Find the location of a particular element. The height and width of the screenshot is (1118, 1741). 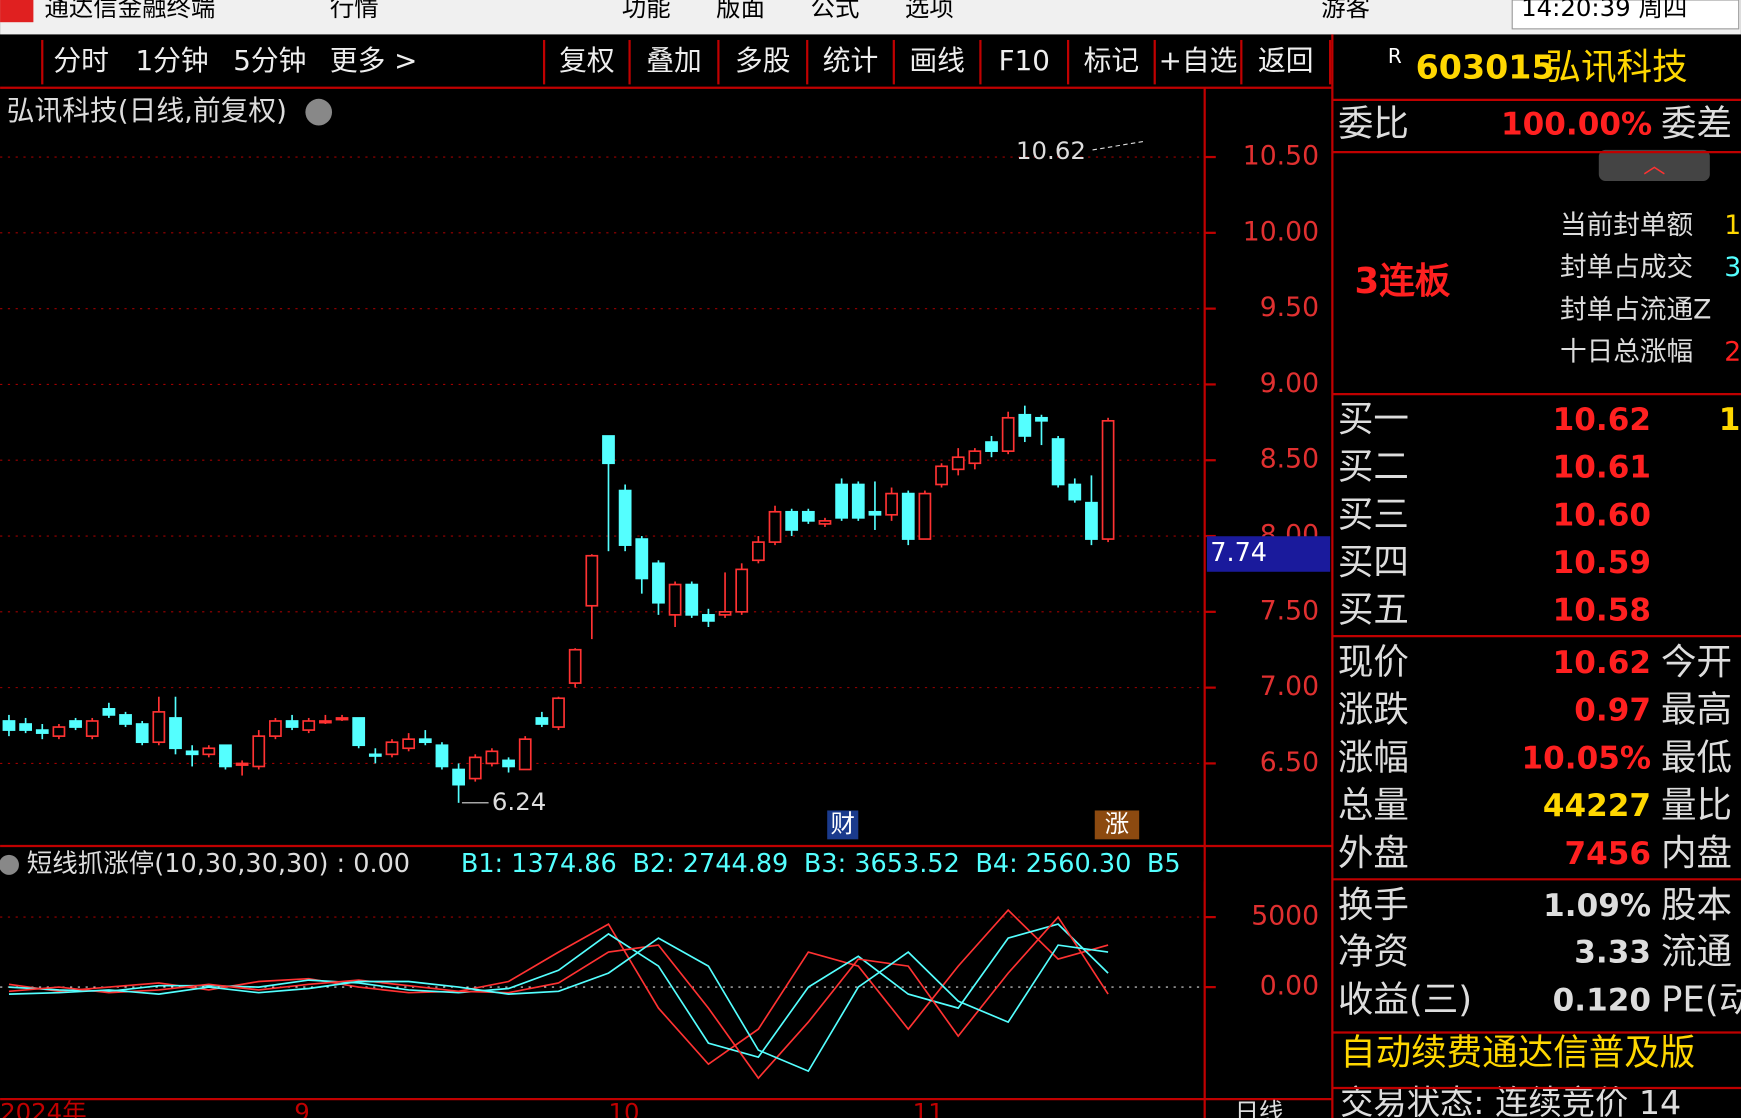

bid-label: 买五 is located at coordinates (1373, 610).